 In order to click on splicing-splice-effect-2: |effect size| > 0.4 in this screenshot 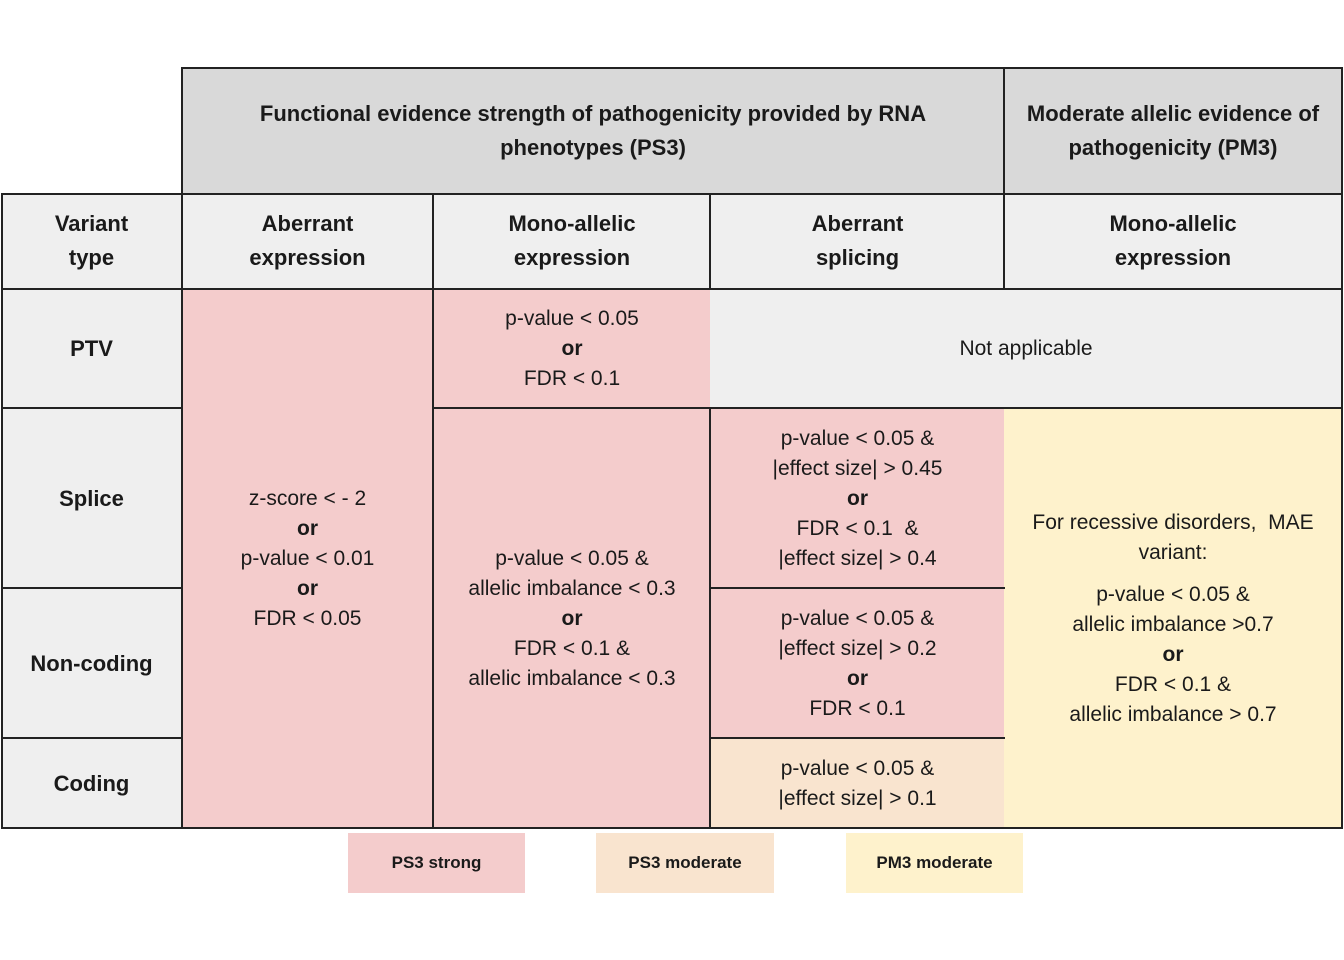, I will do `click(857, 559)`.